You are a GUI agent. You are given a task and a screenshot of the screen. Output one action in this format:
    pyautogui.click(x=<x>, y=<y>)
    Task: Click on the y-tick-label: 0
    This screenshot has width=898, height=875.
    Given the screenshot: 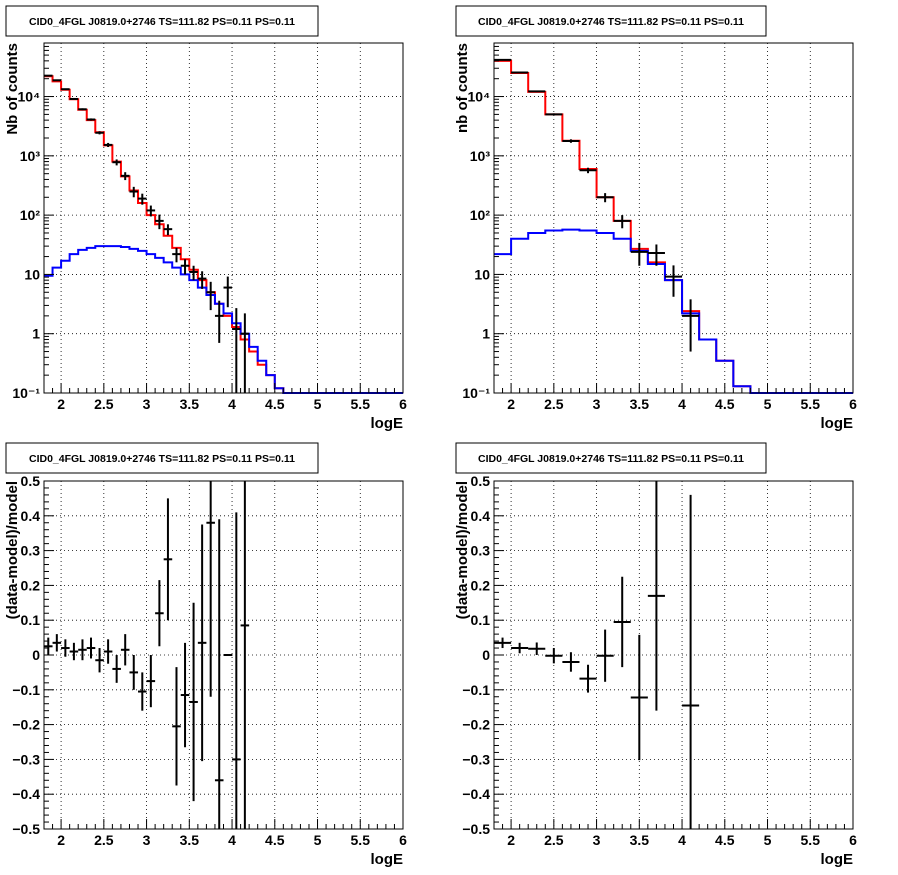 What is the action you would take?
    pyautogui.click(x=36, y=655)
    